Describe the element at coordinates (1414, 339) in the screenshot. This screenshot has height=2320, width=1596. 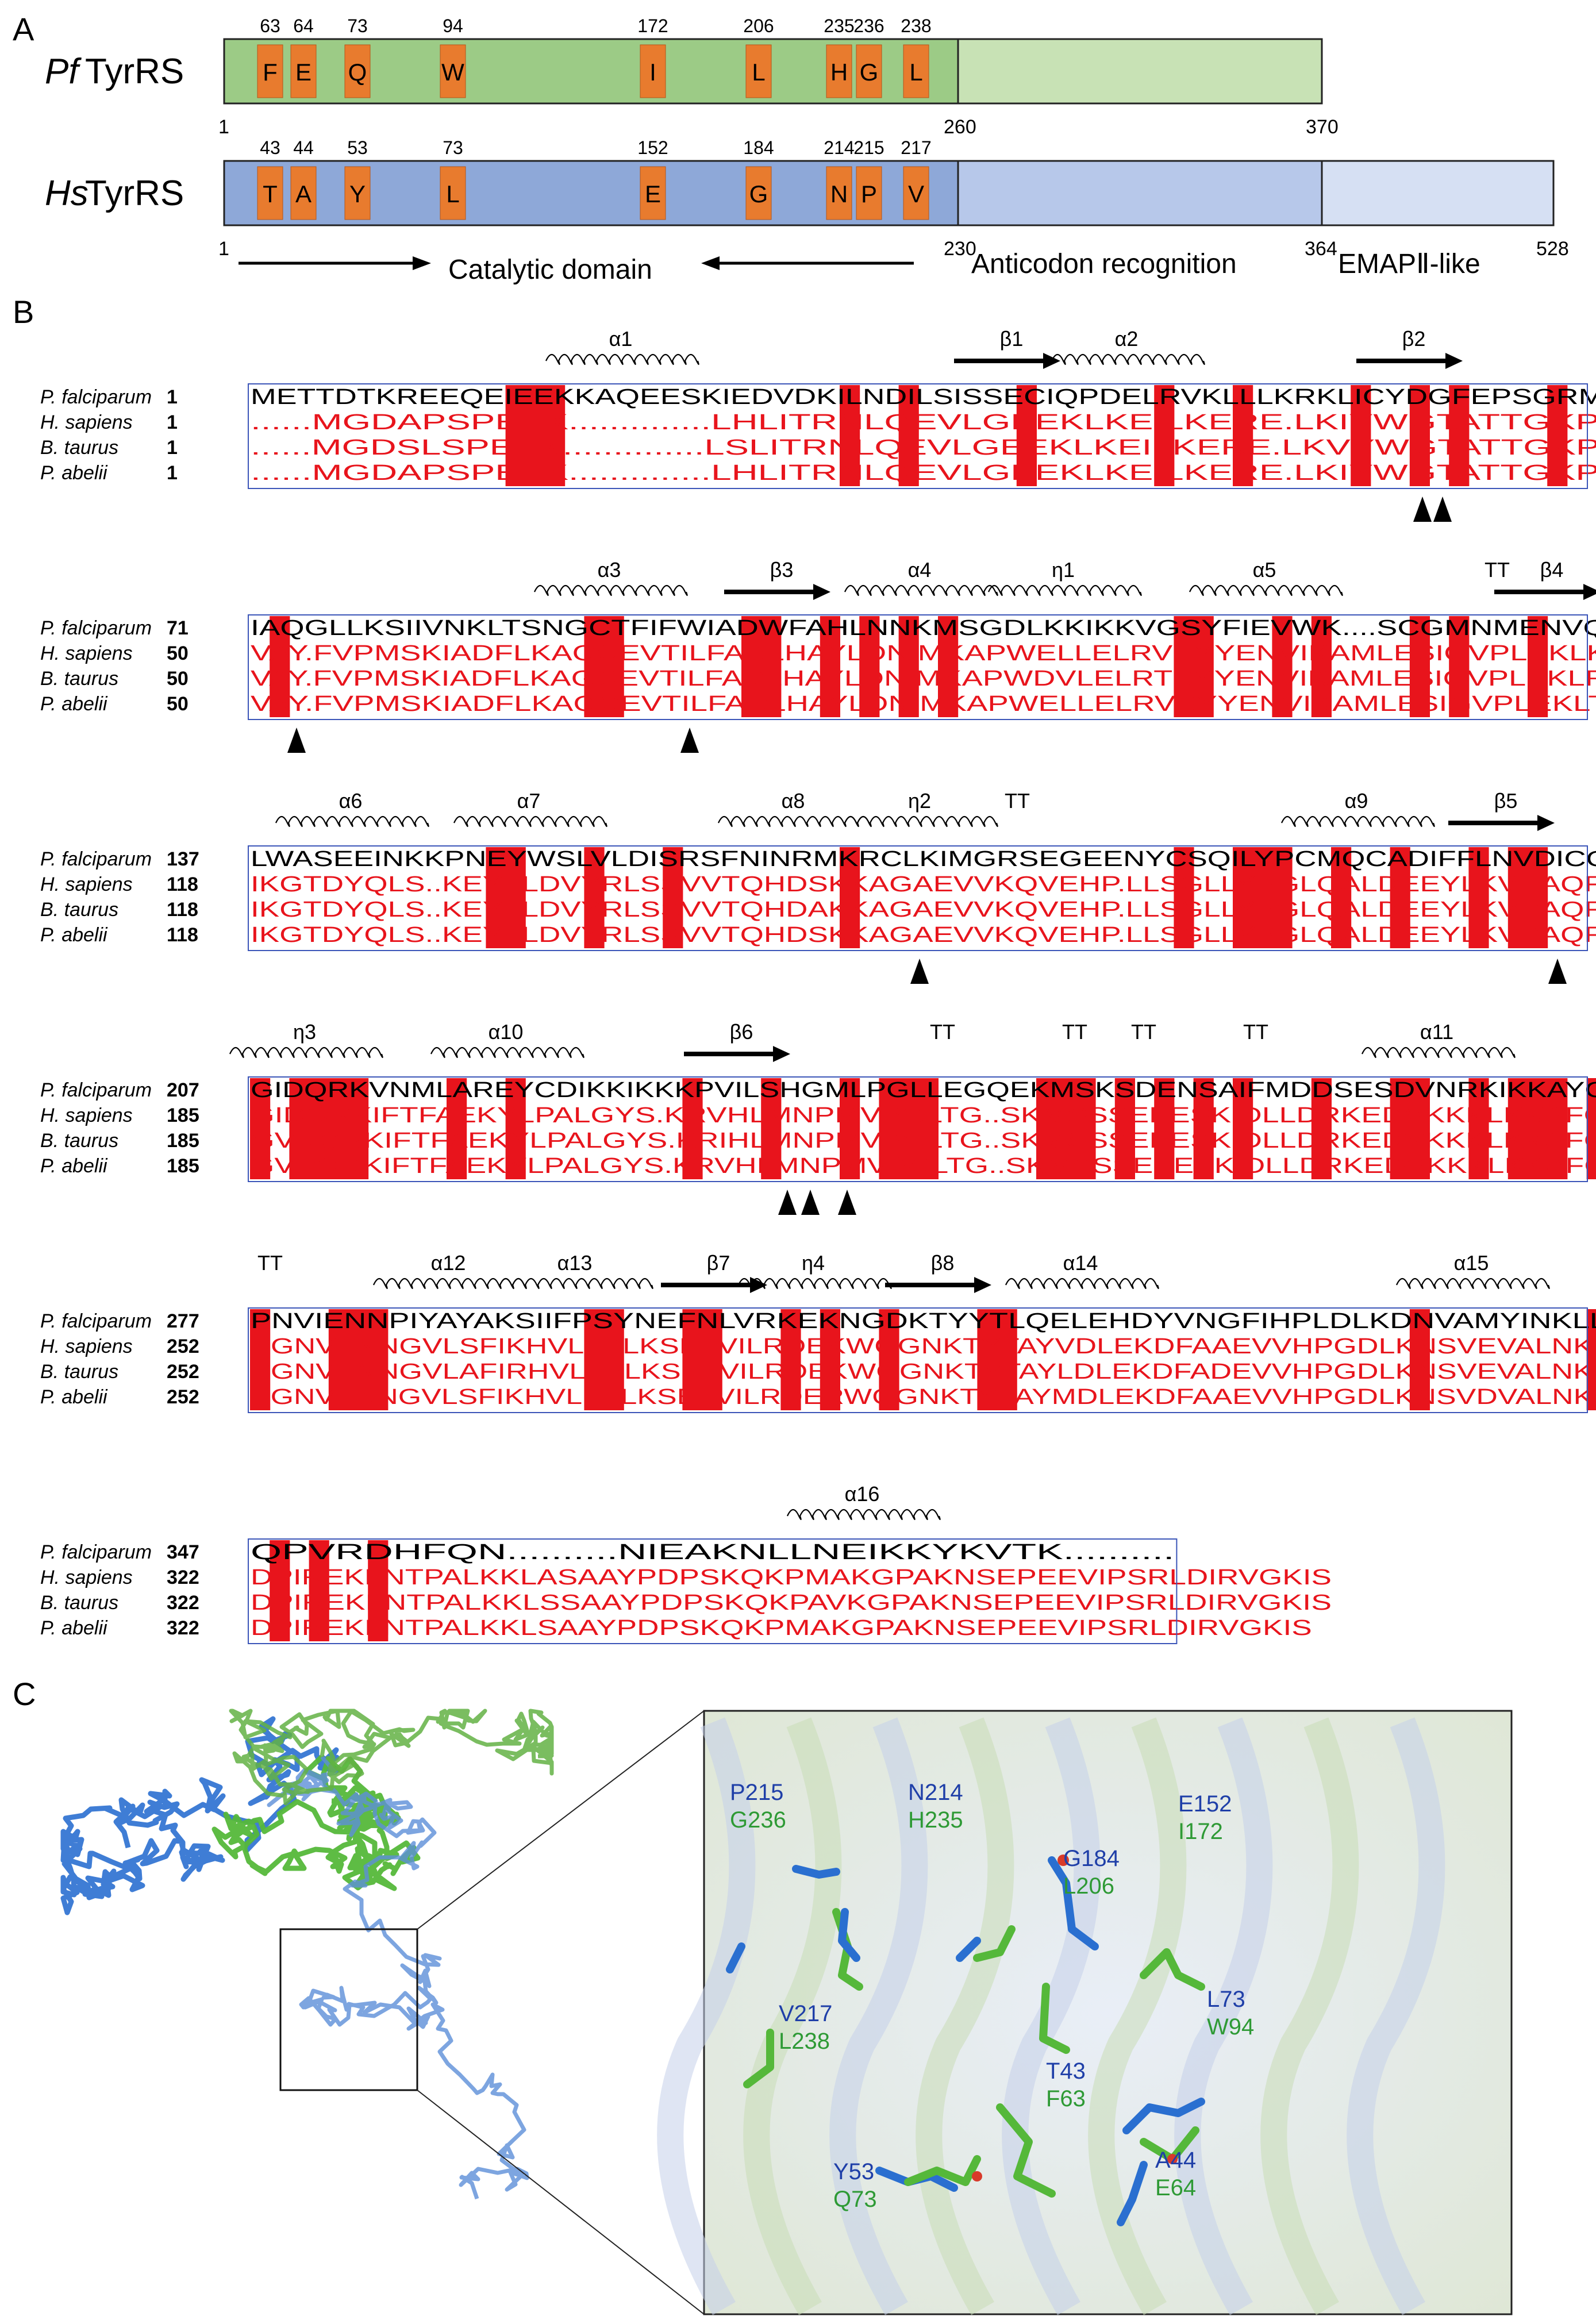
I see `structure-label-b0-3: β2` at that location.